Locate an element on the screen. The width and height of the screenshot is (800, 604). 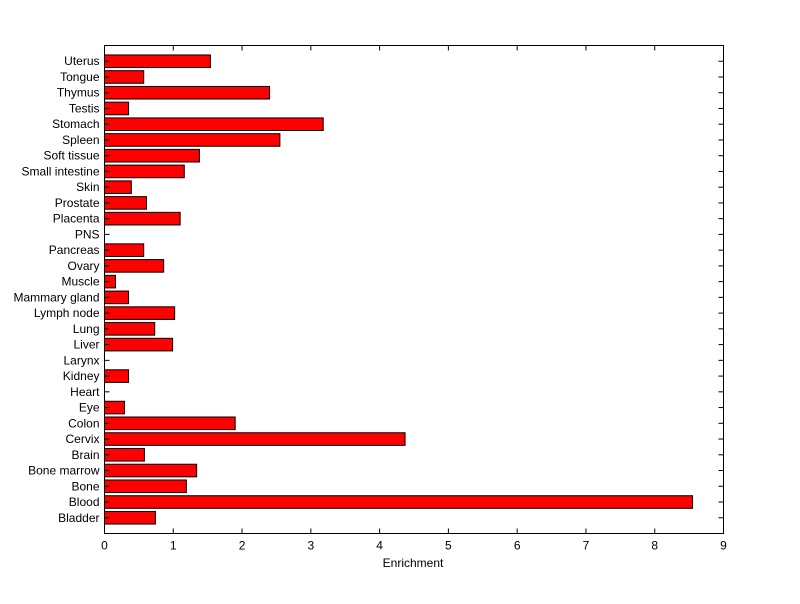
bar-bone-marrow is located at coordinates (151, 470).